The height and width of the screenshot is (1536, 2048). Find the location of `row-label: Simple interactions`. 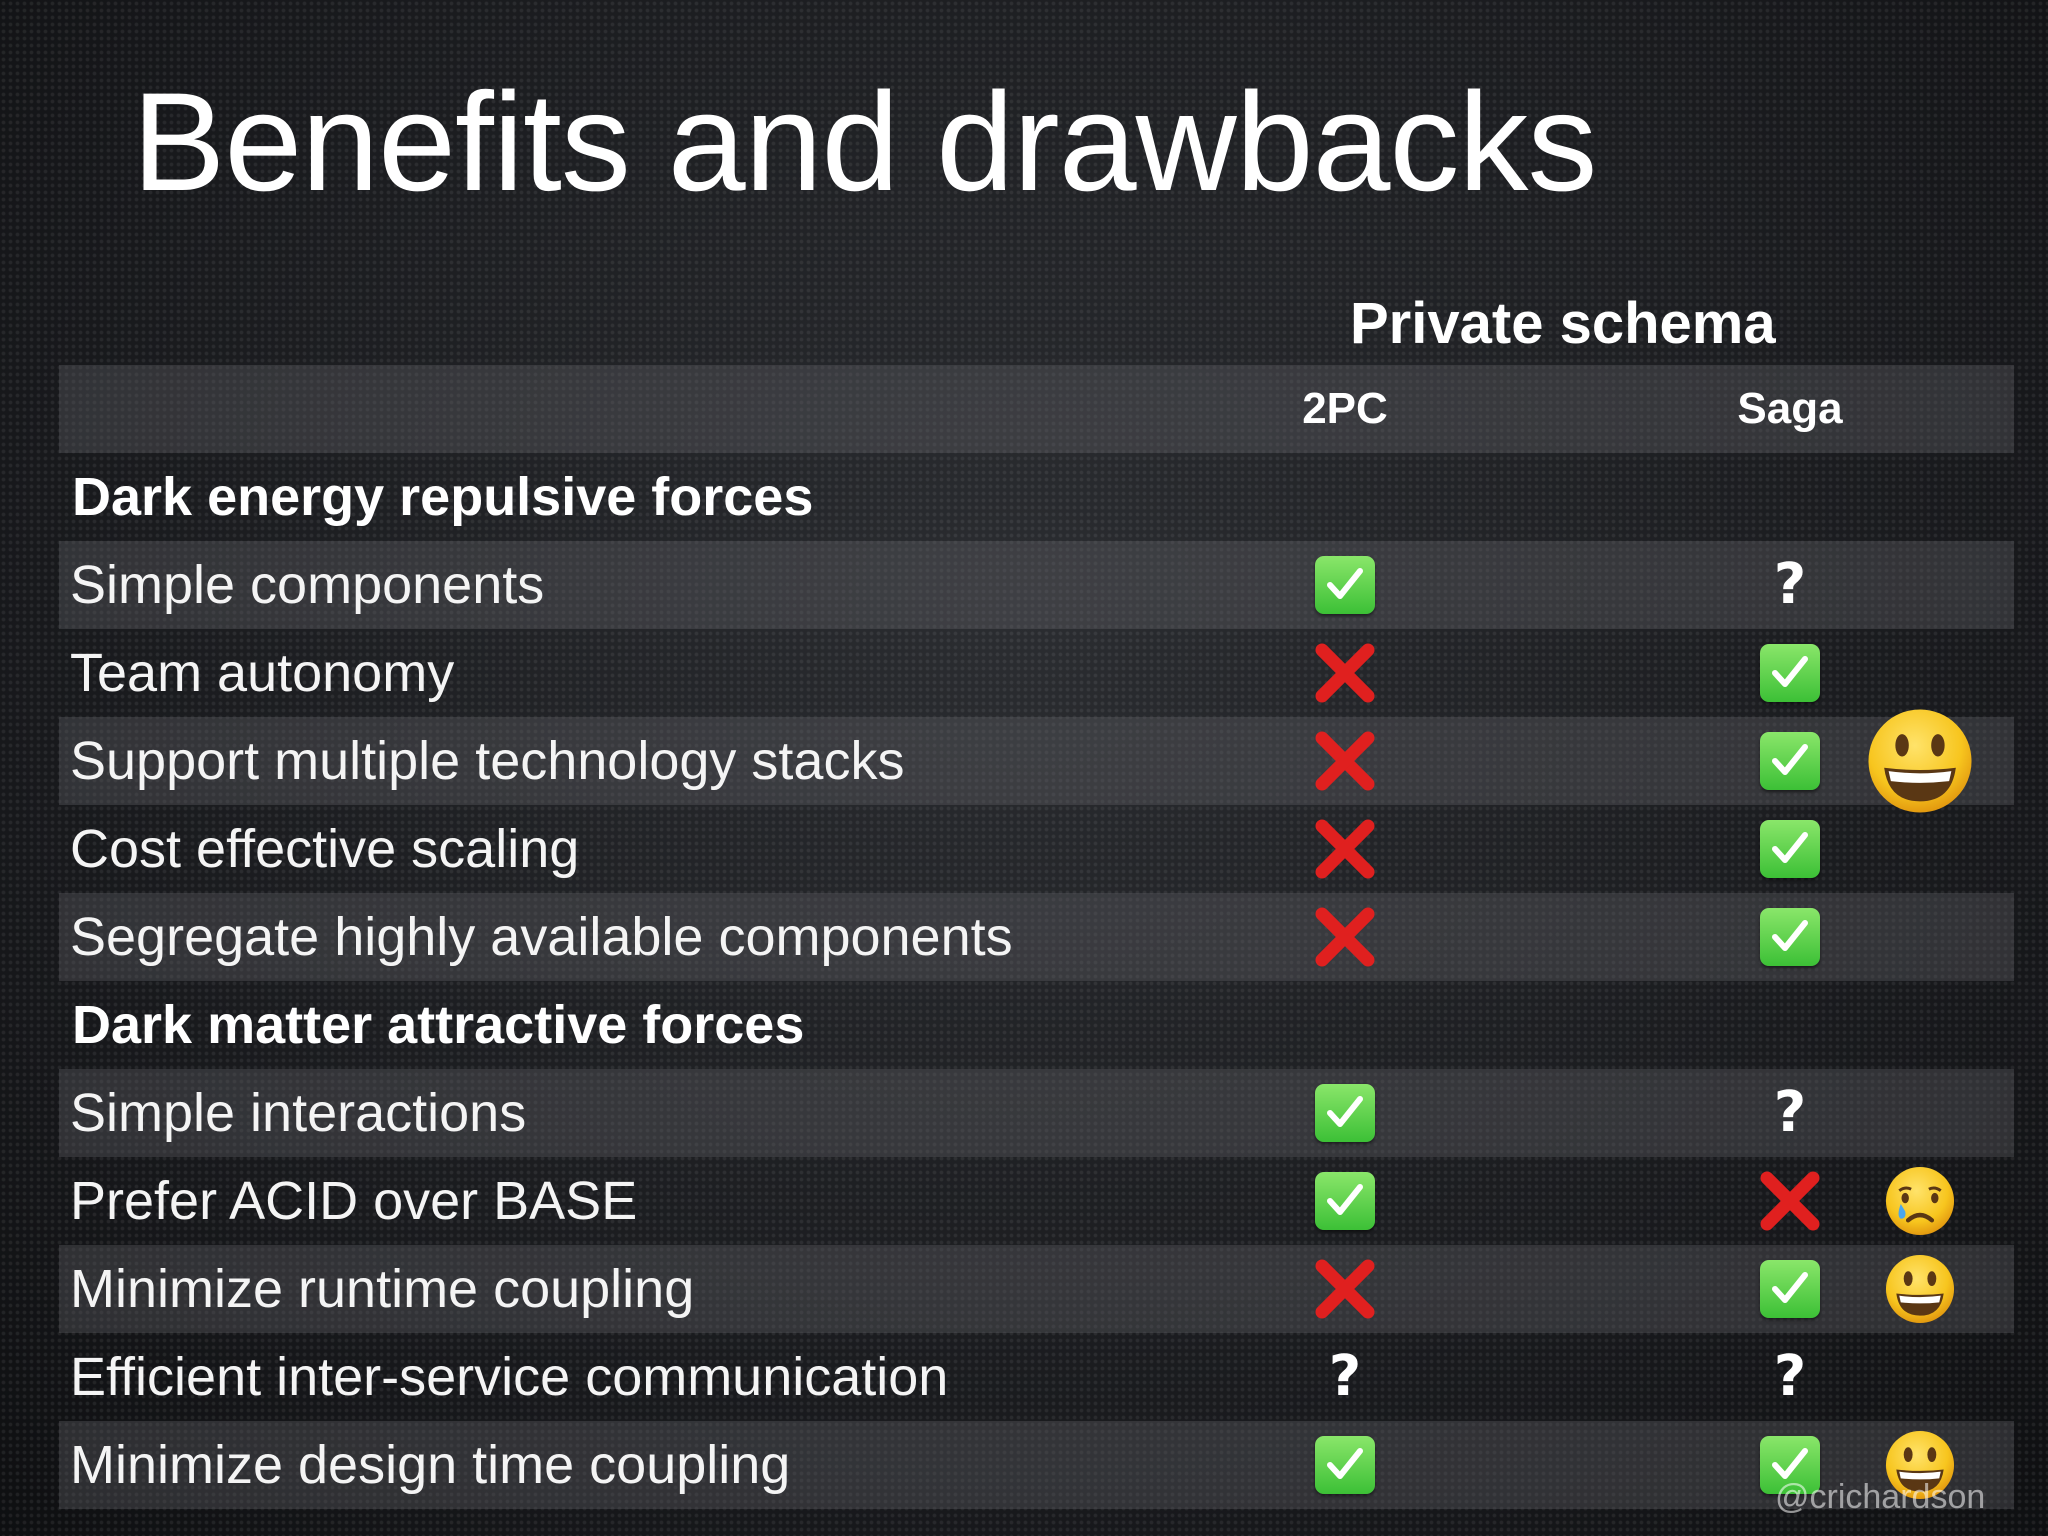

row-label: Simple interactions is located at coordinates (298, 1113).